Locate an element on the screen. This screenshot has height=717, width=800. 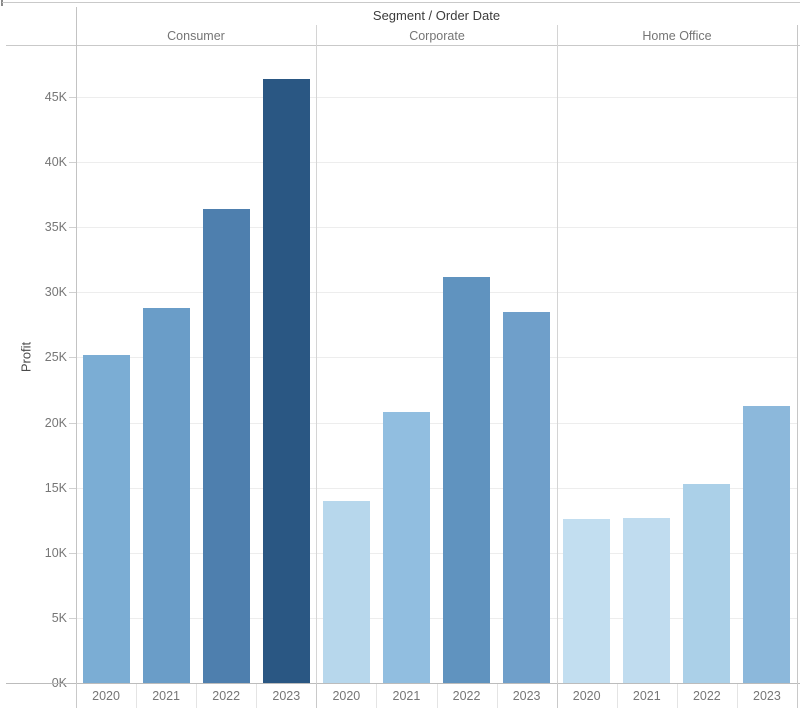
y-tick-label-25K: 25K is located at coordinates (55, 357).